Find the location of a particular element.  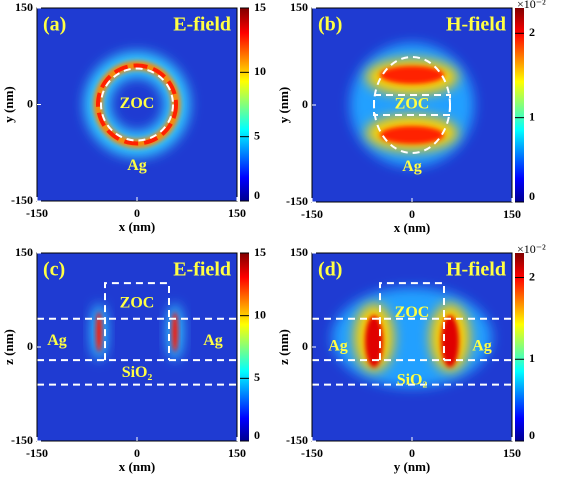

structure-outline is located at coordinates (137, 104).